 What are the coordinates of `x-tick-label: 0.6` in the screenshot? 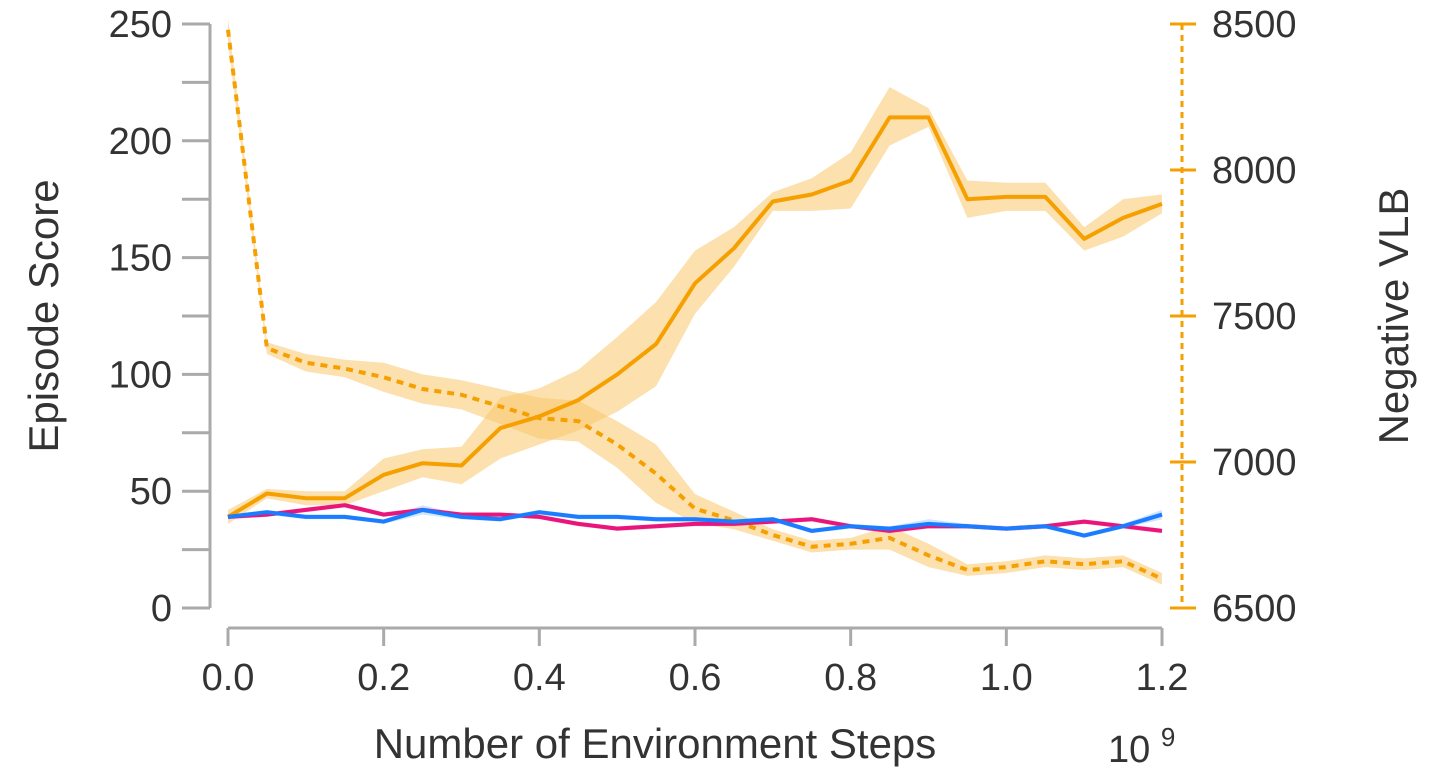 It's located at (695, 678).